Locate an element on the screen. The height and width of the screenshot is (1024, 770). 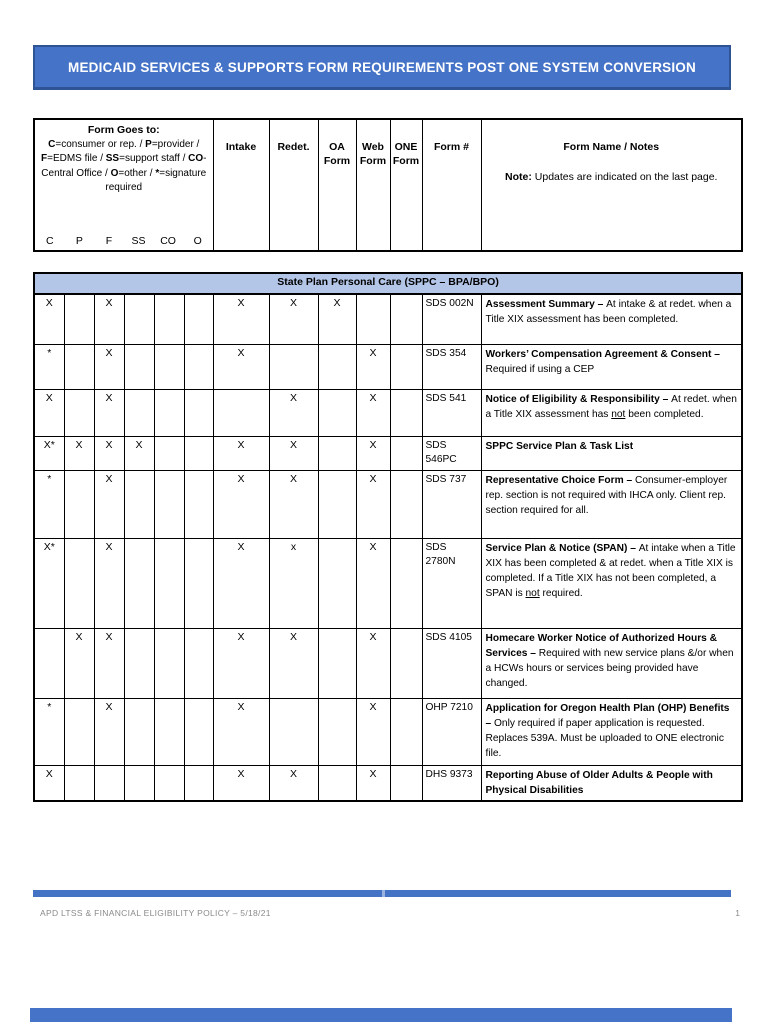
mark-cell-redet: x is located at coordinates (293, 583).